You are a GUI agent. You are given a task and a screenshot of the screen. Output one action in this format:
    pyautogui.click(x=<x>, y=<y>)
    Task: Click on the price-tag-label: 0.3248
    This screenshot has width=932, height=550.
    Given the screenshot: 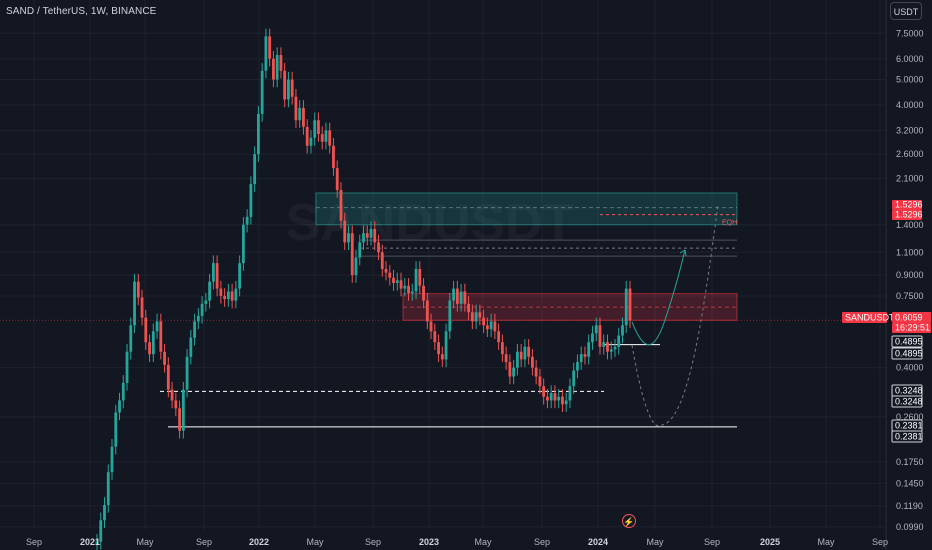 What is the action you would take?
    pyautogui.click(x=909, y=402)
    